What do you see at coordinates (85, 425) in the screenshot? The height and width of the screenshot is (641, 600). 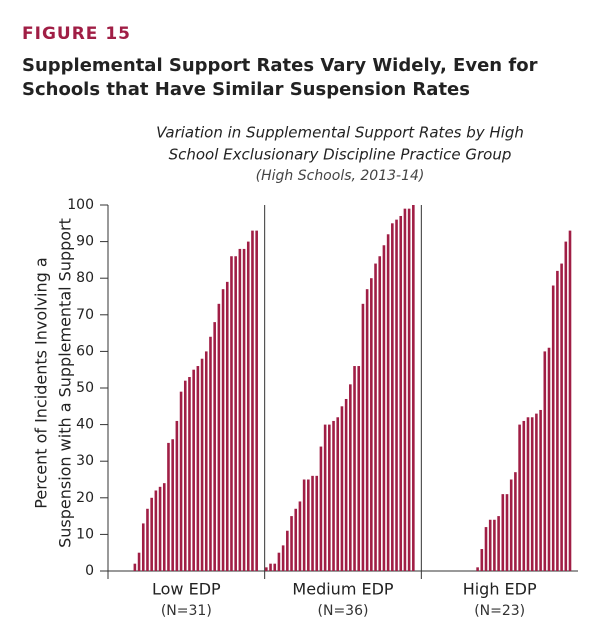 I see `y-tick-label: 40` at bounding box center [85, 425].